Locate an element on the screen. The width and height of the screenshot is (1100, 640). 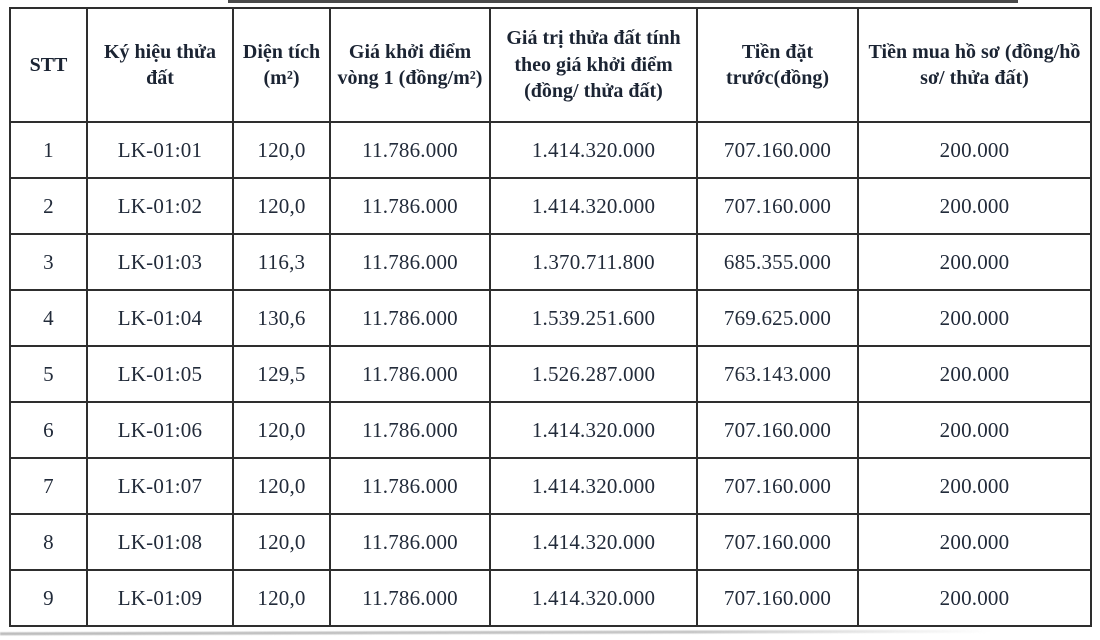
cell-stt: 8 is located at coordinates (48, 542).